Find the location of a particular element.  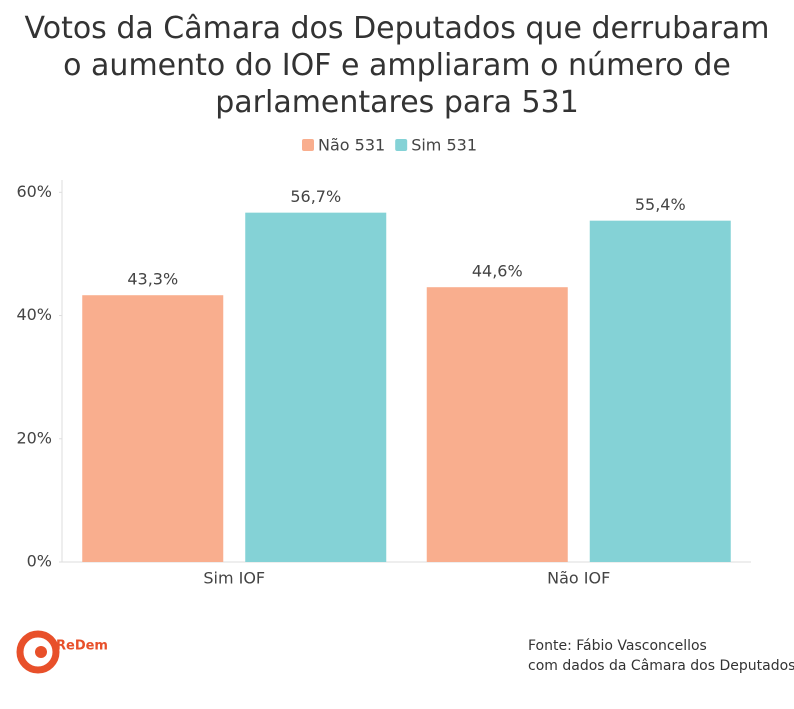

legend-label: Não 531 is located at coordinates (351, 145).